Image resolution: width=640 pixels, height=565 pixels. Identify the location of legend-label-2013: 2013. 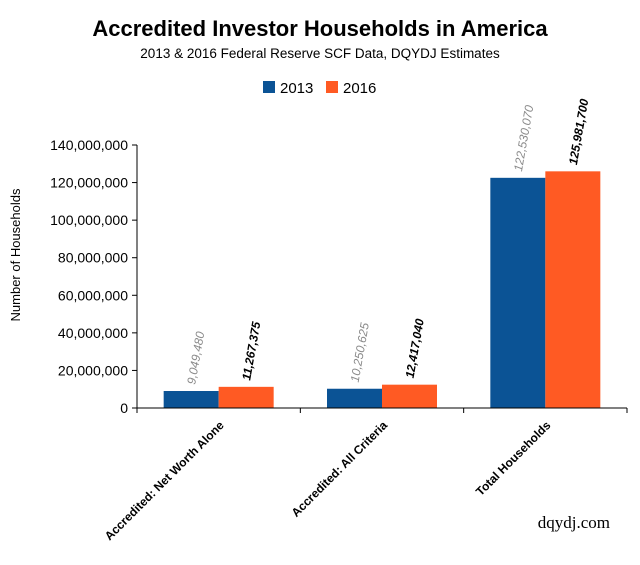
(296, 88).